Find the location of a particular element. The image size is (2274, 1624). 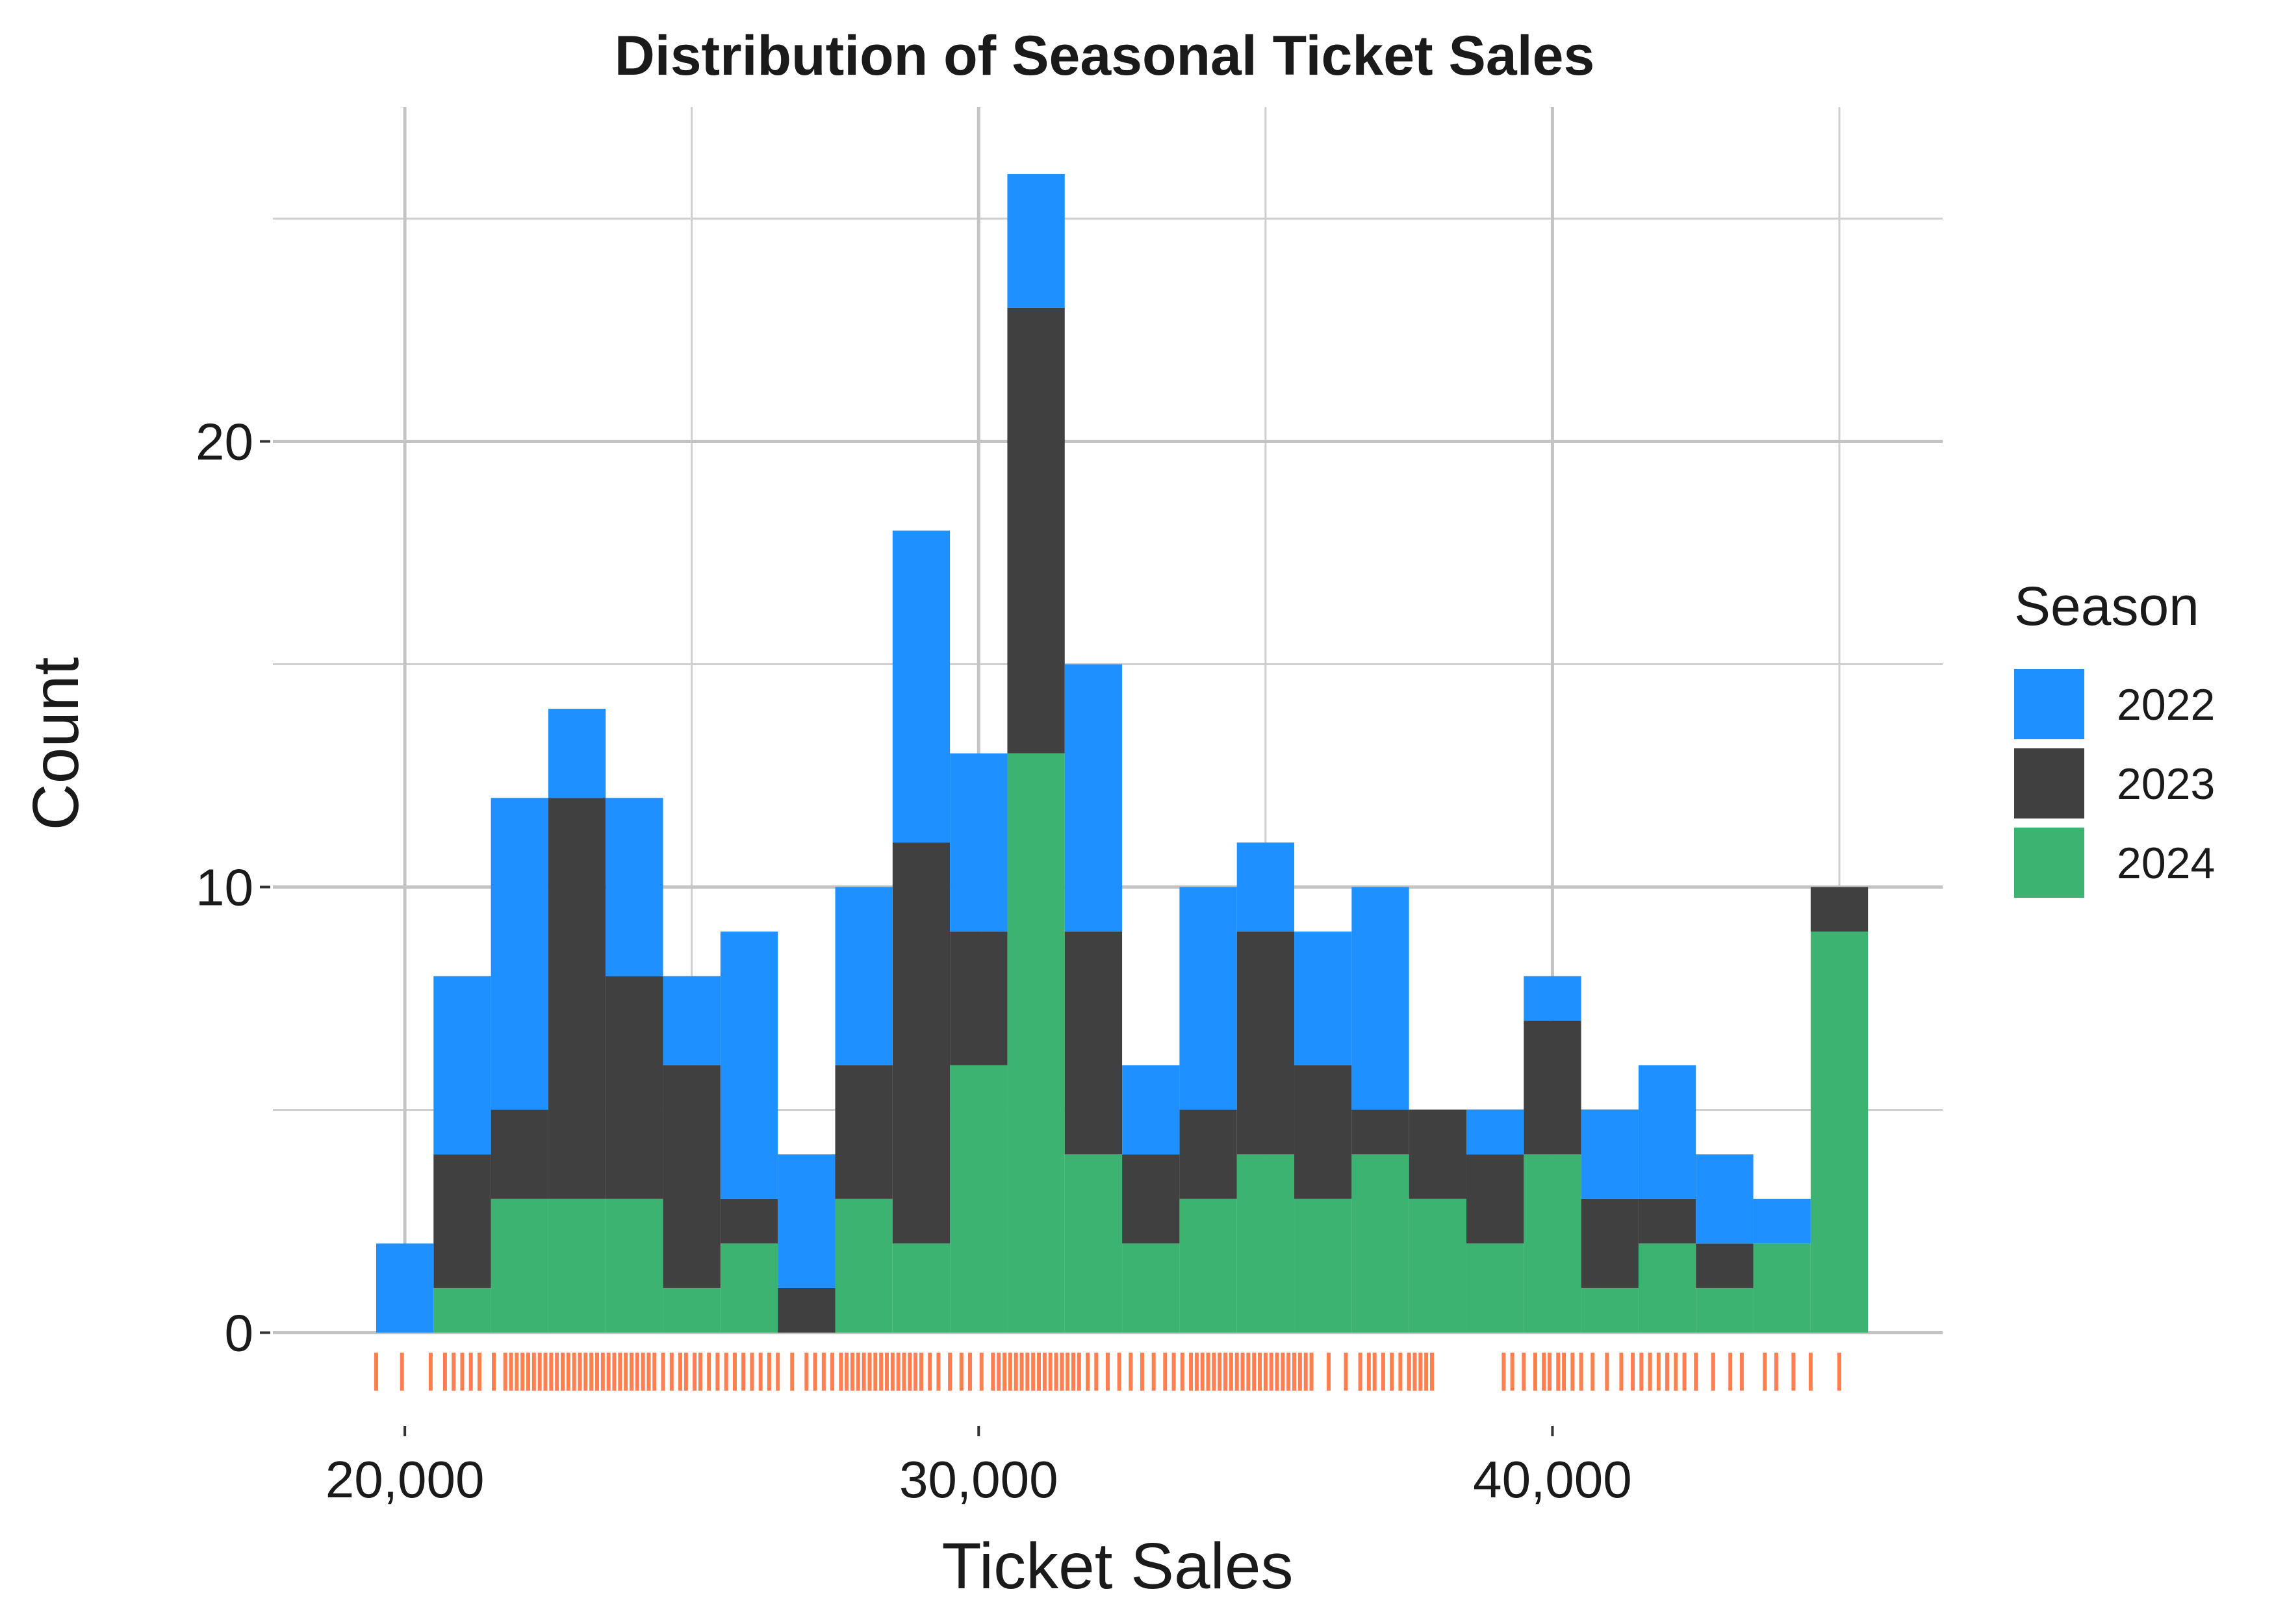

chart-title: Distribution of Seasonal Ticket Sales is located at coordinates (1105, 56).